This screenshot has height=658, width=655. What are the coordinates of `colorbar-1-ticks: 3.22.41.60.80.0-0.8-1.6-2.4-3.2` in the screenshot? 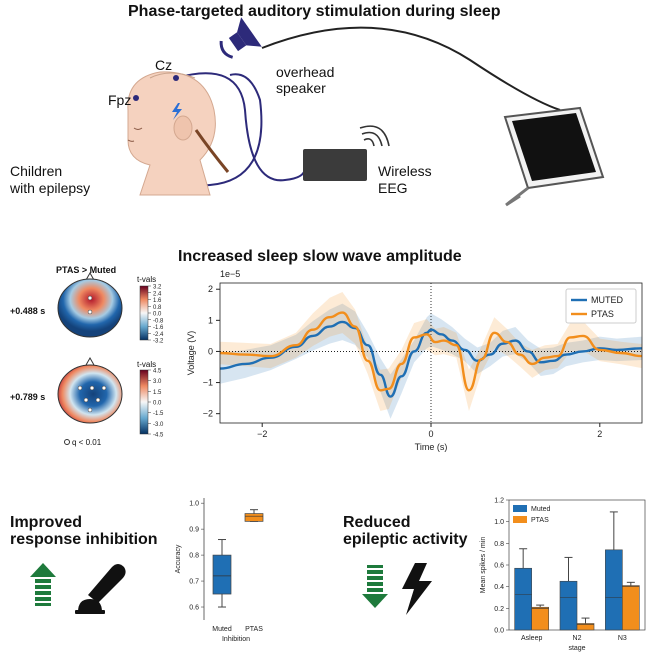 It's located at (156, 315).